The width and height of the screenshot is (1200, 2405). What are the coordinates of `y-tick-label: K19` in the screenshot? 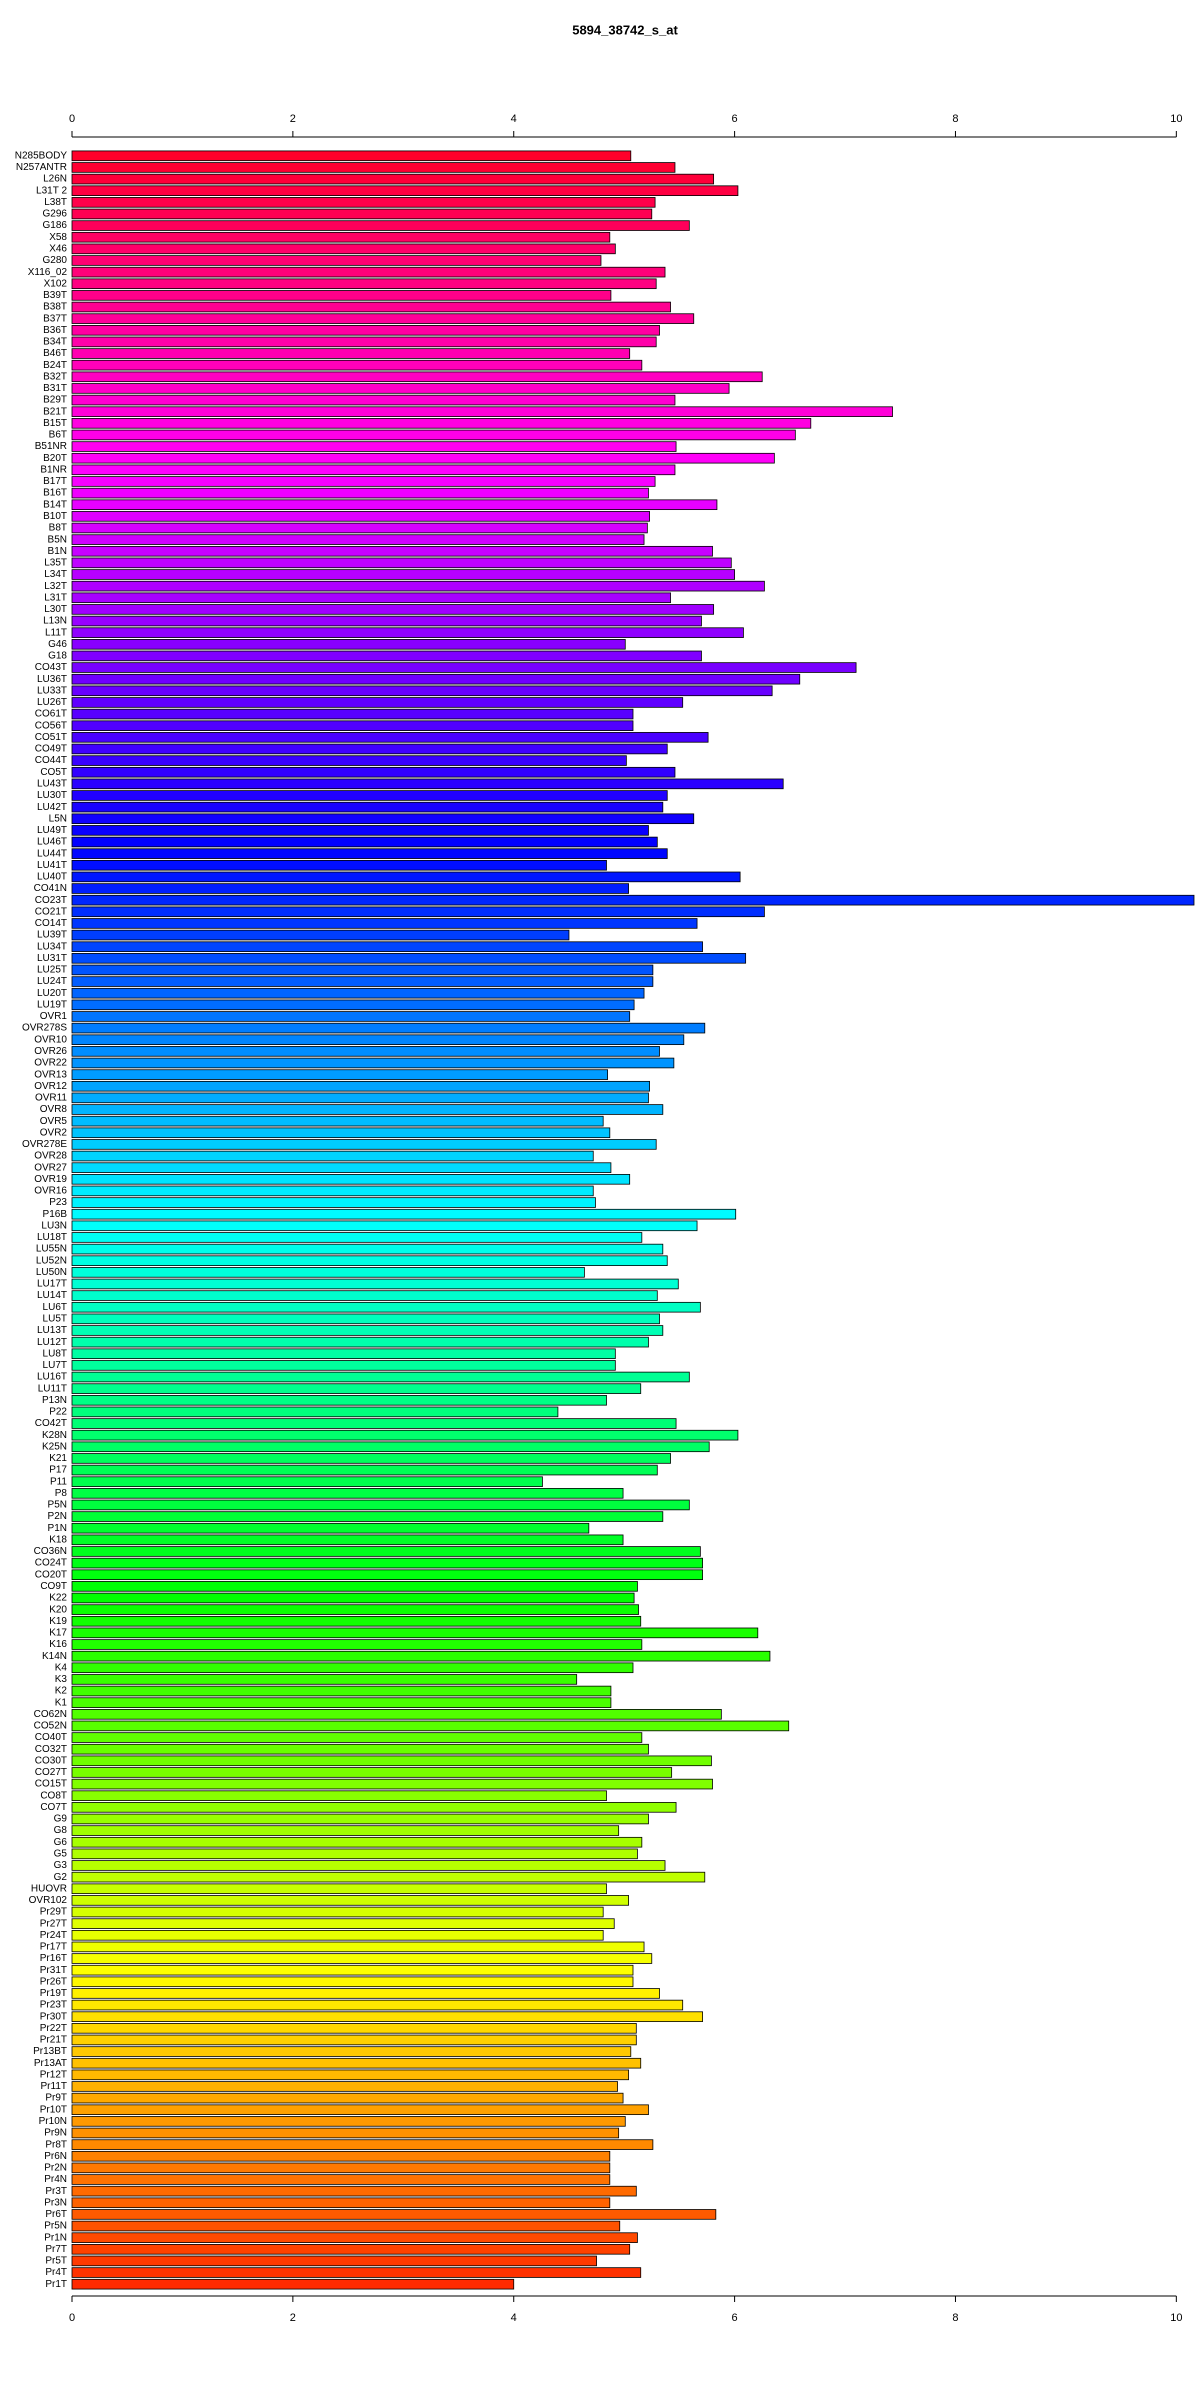 It's located at (58, 1621).